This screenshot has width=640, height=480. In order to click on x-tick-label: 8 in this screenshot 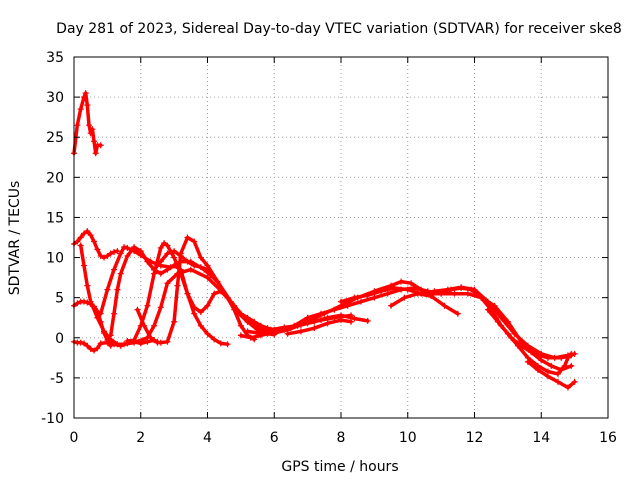, I will do `click(341, 438)`.